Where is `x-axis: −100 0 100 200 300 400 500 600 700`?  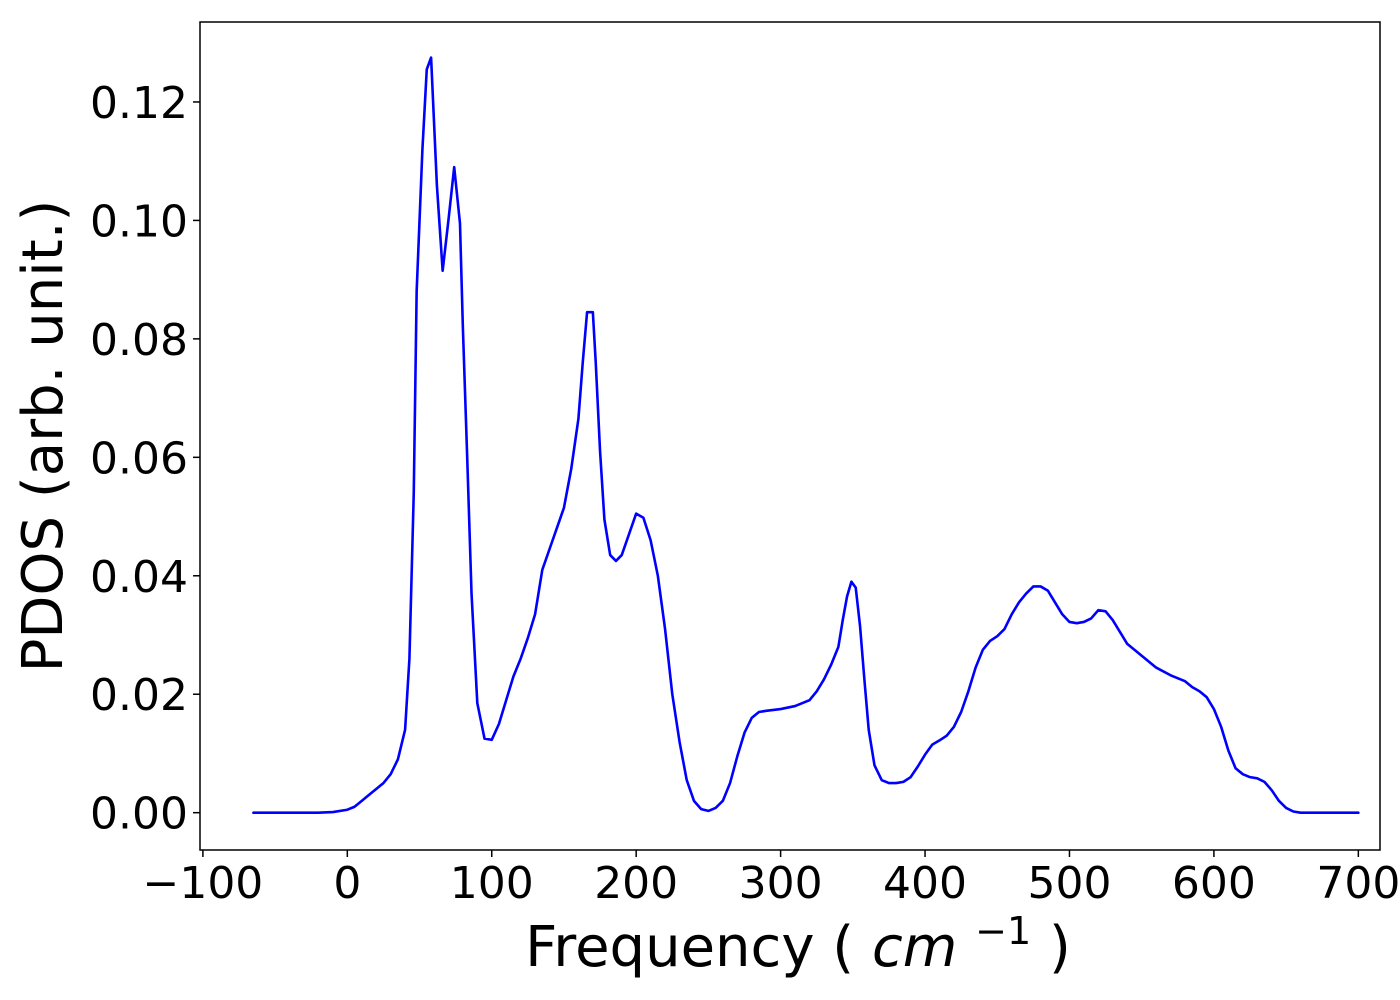
x-axis: −100 0 100 200 300 400 500 600 700 is located at coordinates (771, 879).